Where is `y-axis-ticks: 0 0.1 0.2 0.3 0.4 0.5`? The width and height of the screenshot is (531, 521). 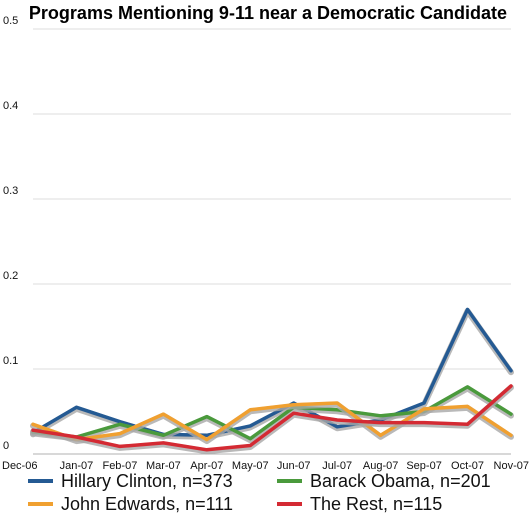
y-axis-ticks: 0 0.1 0.2 0.3 0.4 0.5 is located at coordinates (10, 233).